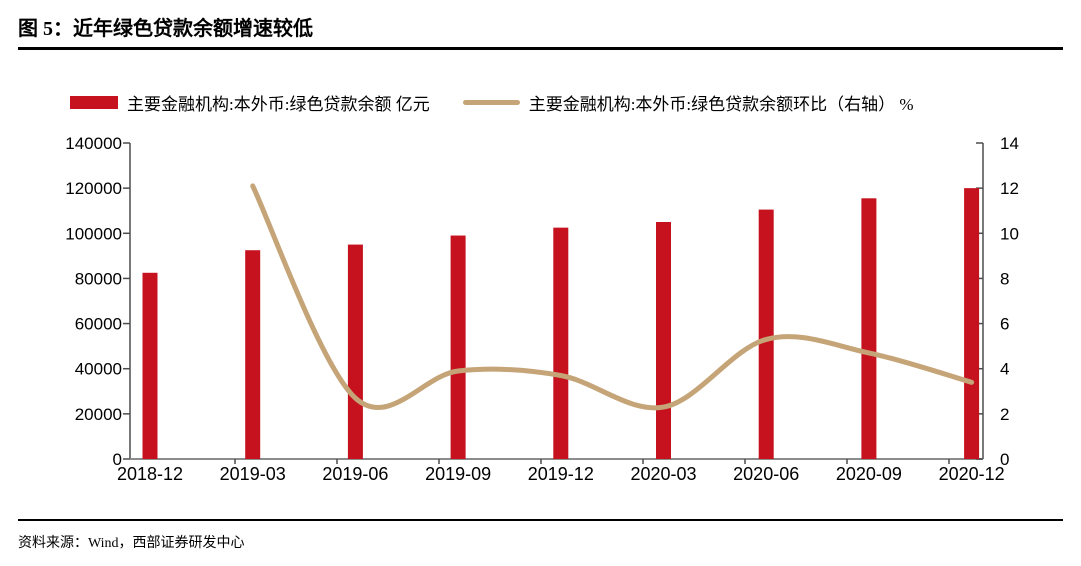  Describe the element at coordinates (540, 520) in the screenshot. I see `footer-divider` at that location.